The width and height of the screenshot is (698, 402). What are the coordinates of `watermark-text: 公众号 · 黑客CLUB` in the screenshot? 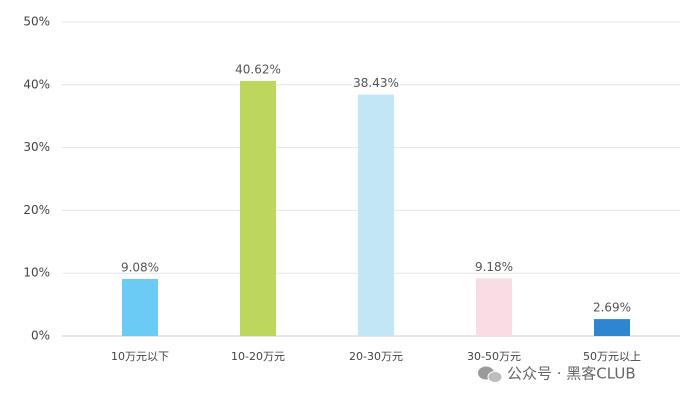 It's located at (571, 374).